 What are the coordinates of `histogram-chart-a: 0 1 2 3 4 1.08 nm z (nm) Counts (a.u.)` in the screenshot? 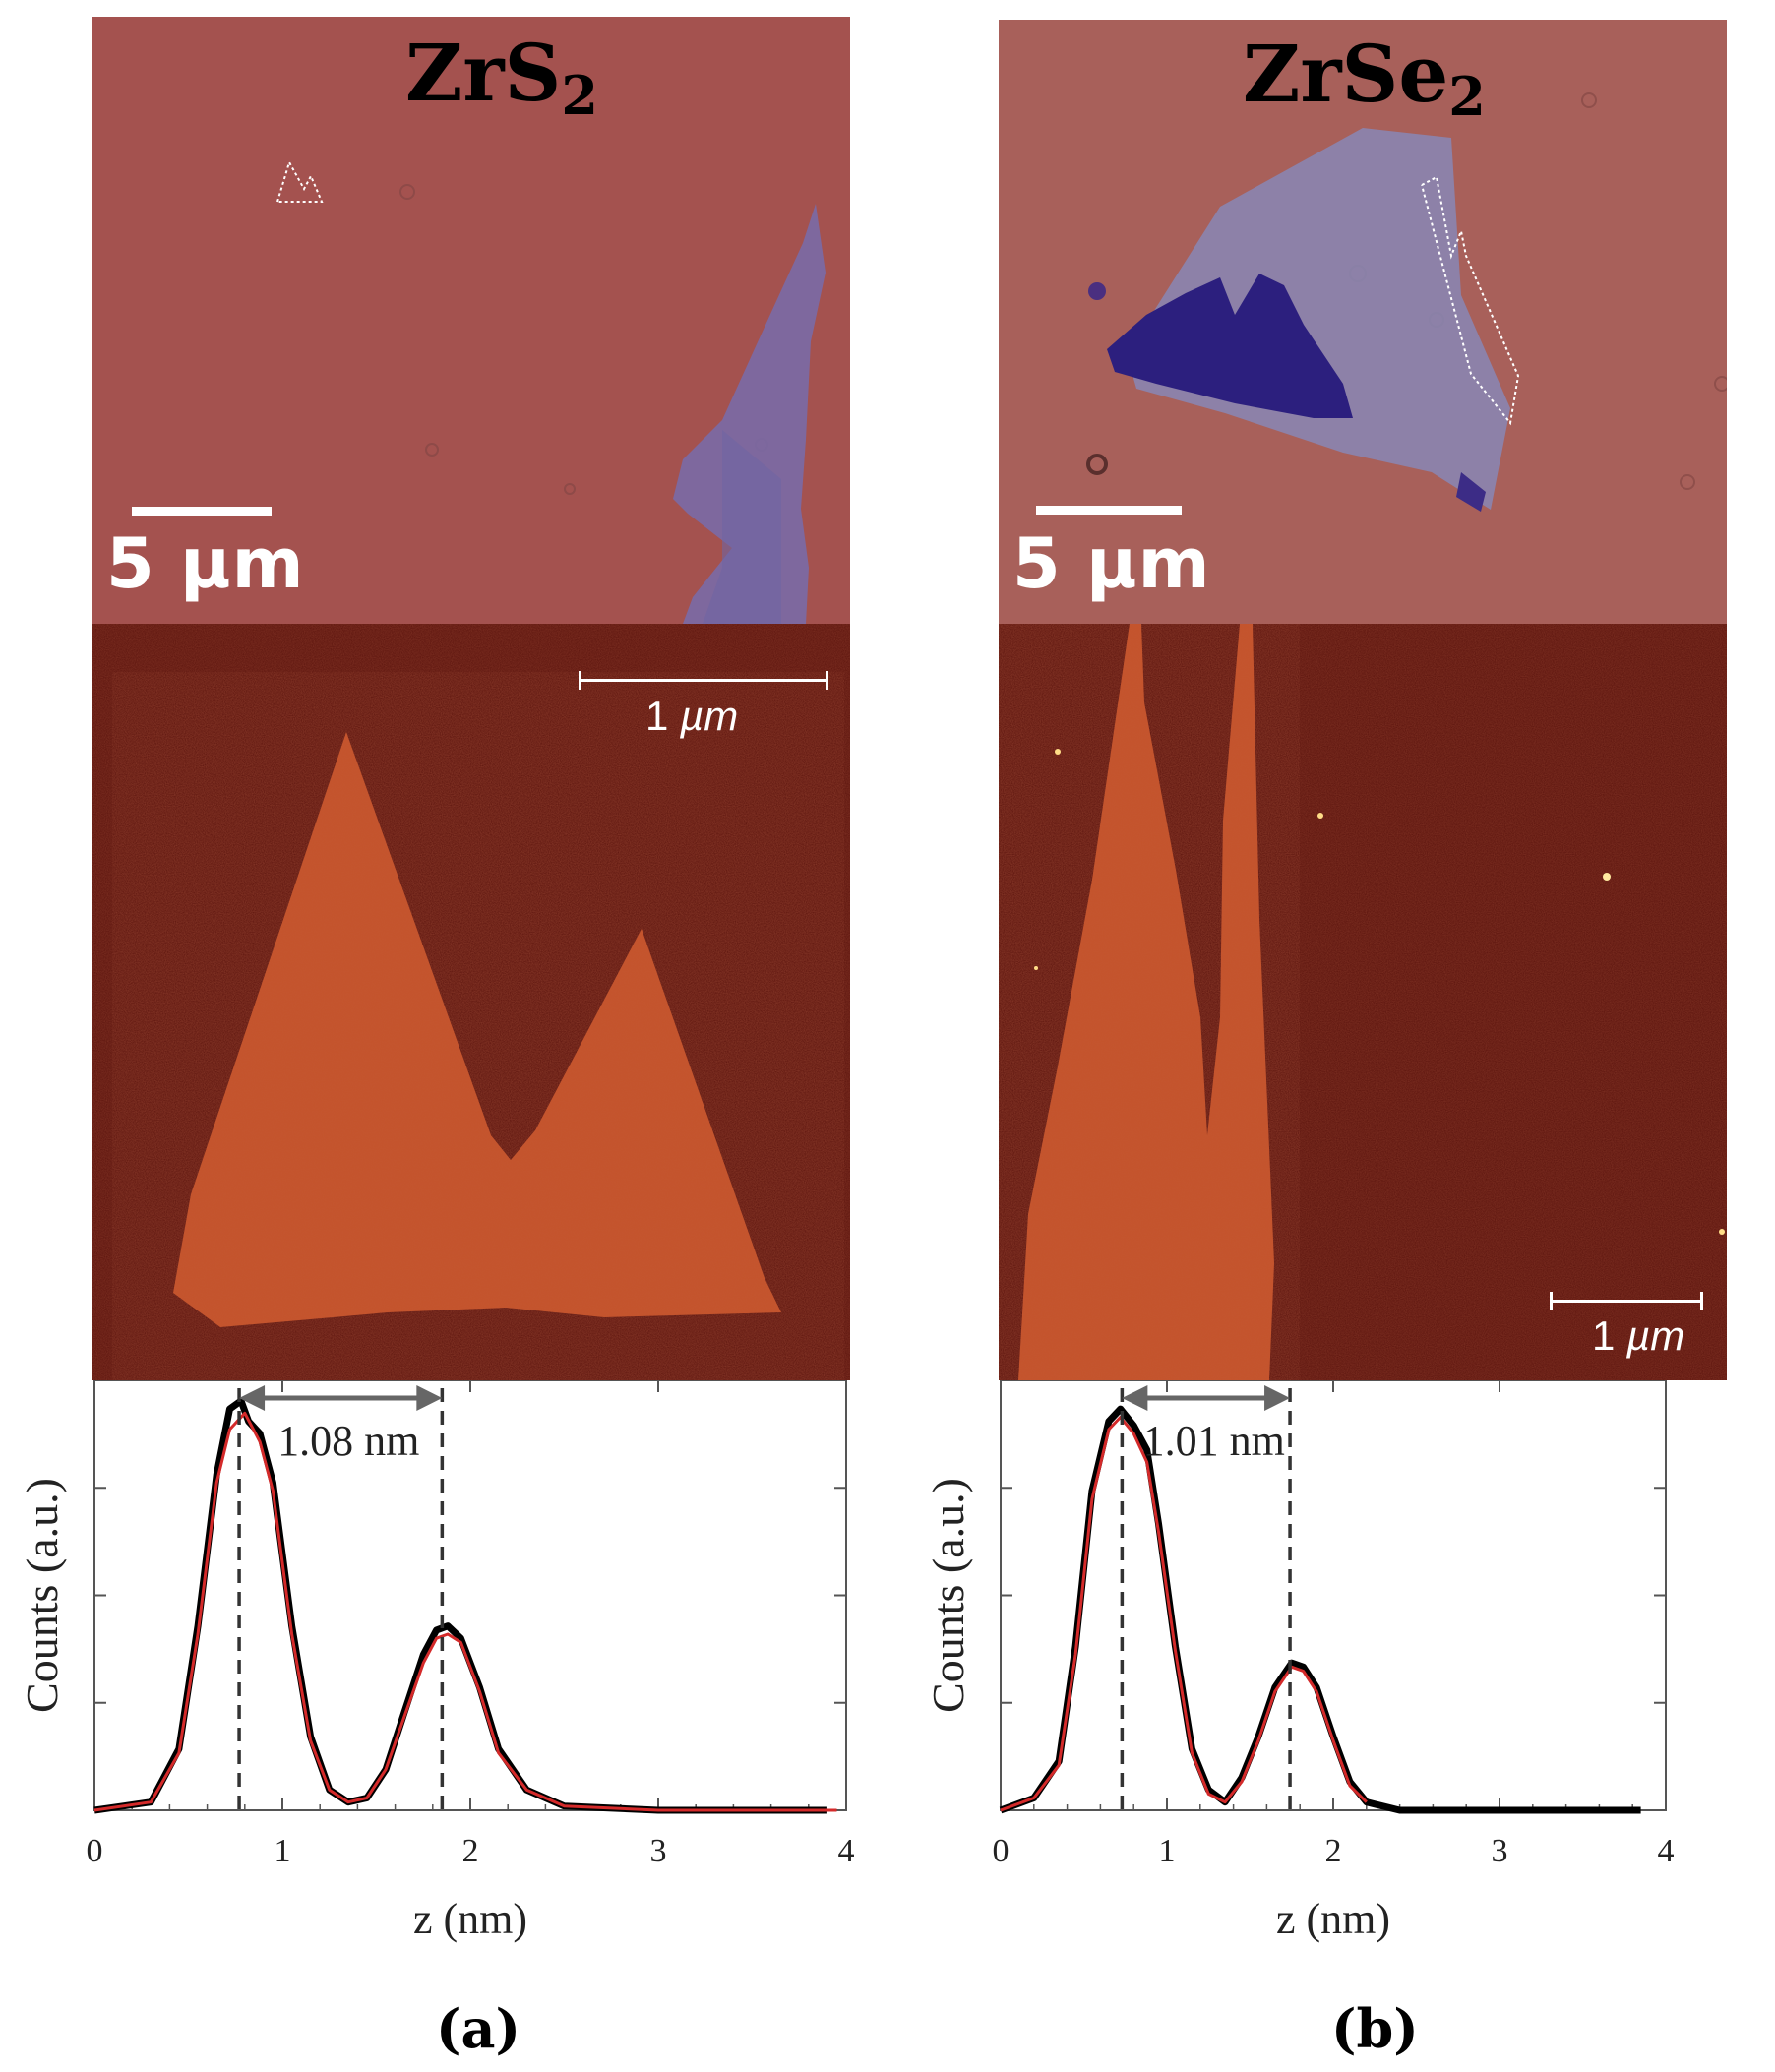 It's located at (436, 1661).